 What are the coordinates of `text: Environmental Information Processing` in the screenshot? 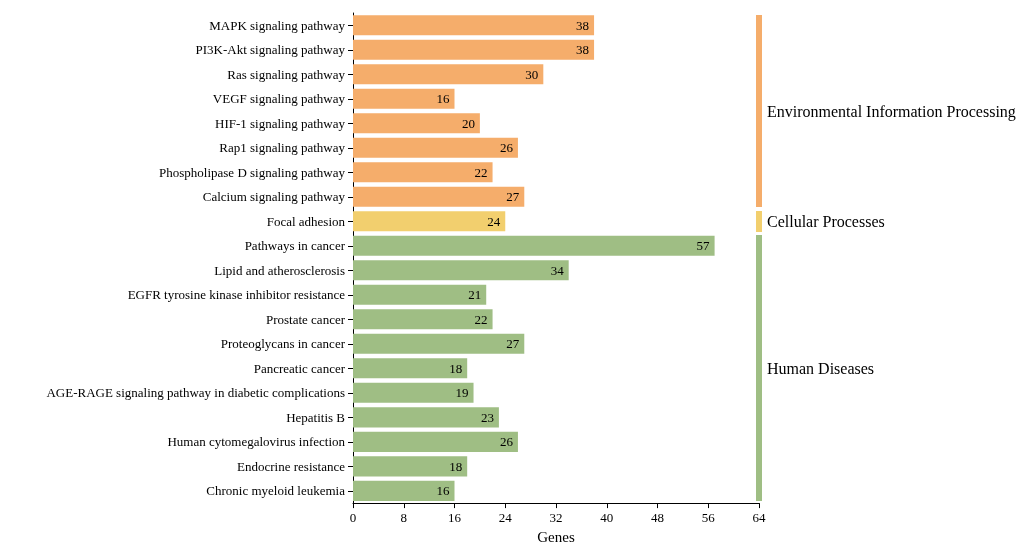 It's located at (891, 111).